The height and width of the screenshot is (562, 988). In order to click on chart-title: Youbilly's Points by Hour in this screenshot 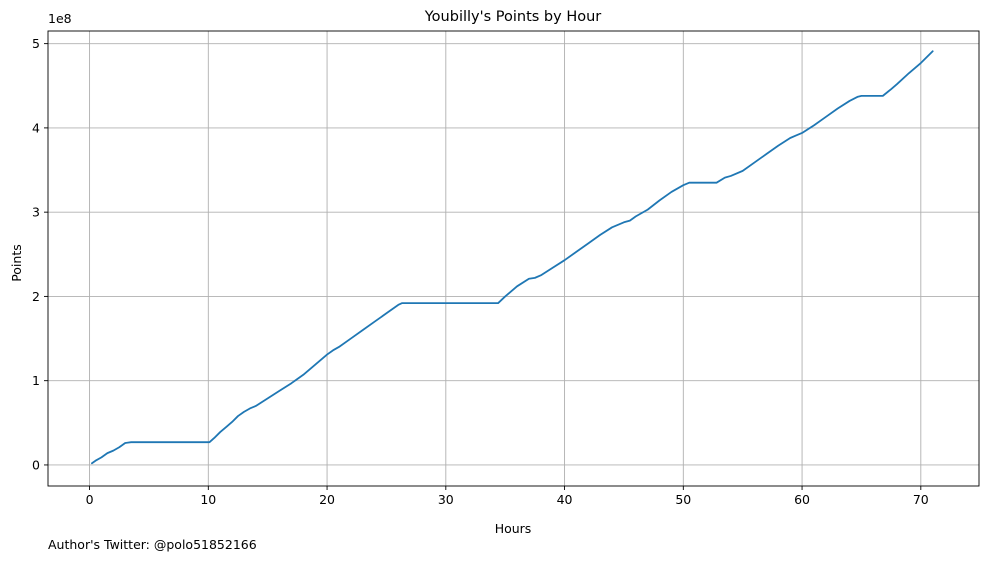, I will do `click(513, 17)`.